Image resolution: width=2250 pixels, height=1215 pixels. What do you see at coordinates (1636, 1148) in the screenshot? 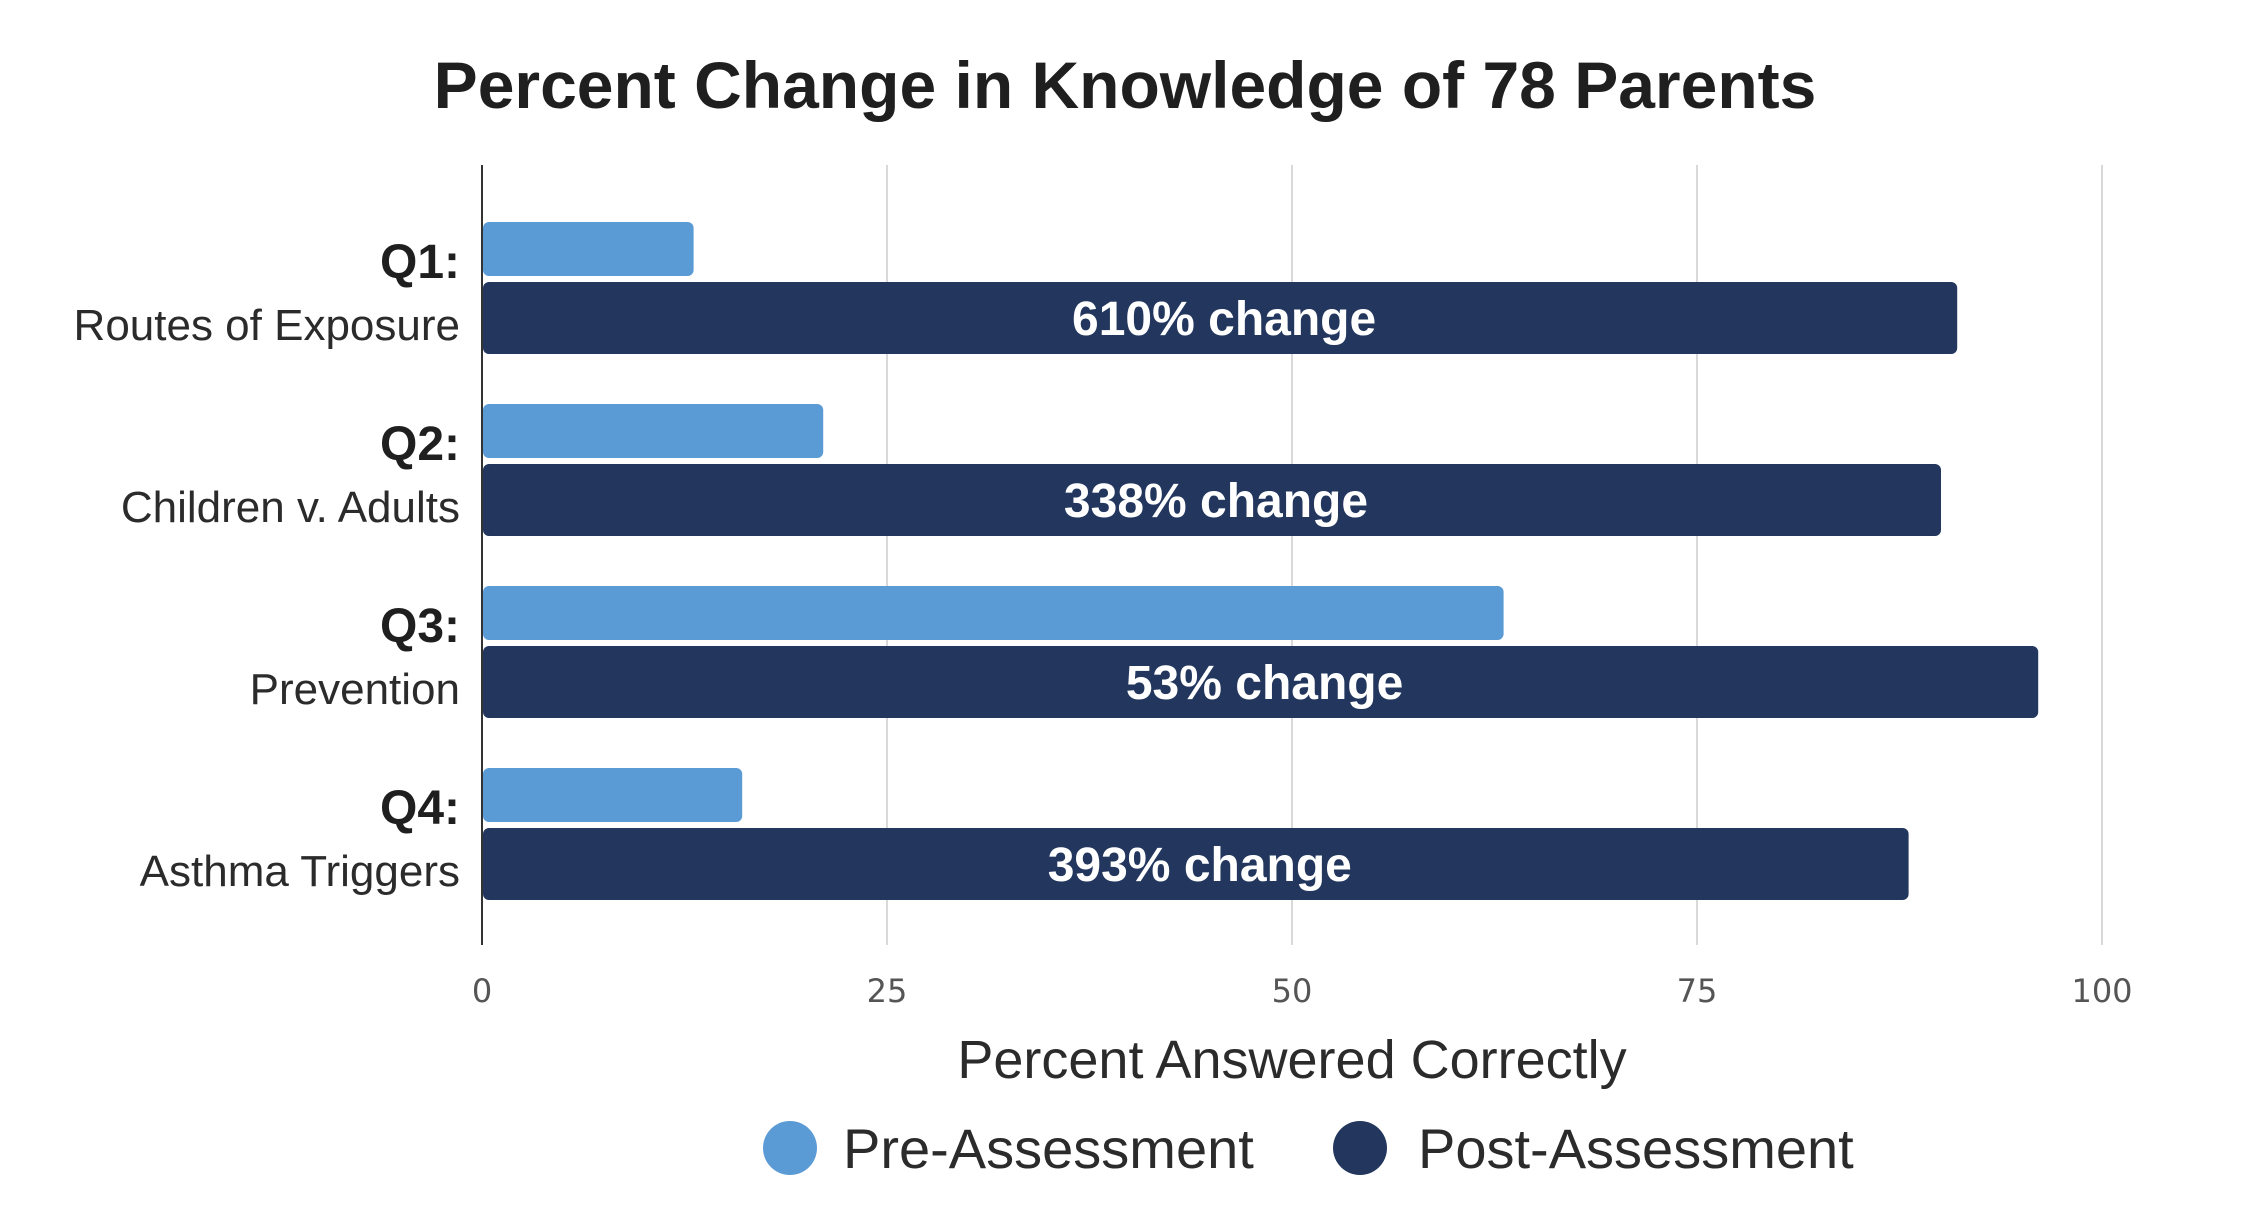
I see `legend-label-post-assessment: Post-Assessment` at bounding box center [1636, 1148].